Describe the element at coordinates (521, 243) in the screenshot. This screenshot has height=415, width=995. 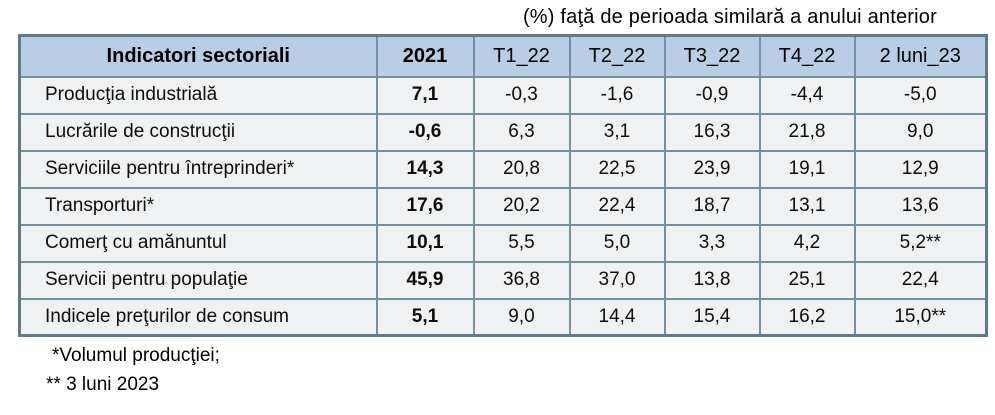
I see `value-cell: 5,5` at that location.